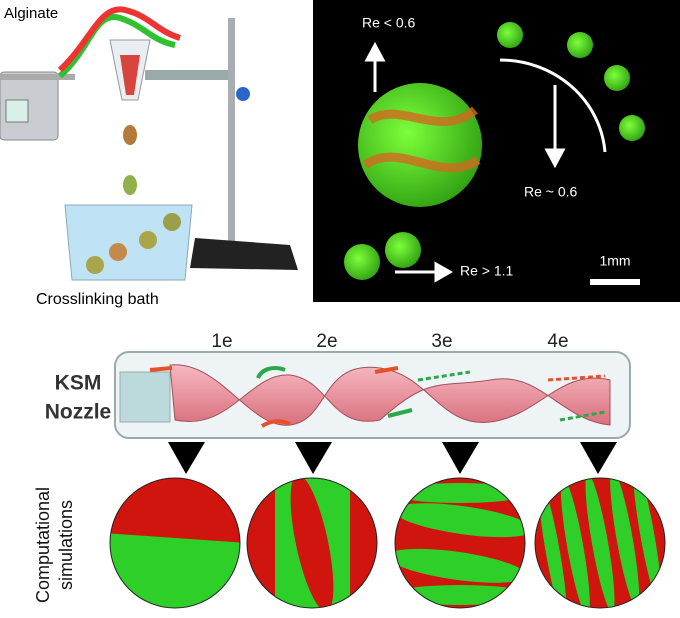 Image resolution: width=680 pixels, height=618 pixels. I want to click on element-label: 3e, so click(441, 341).